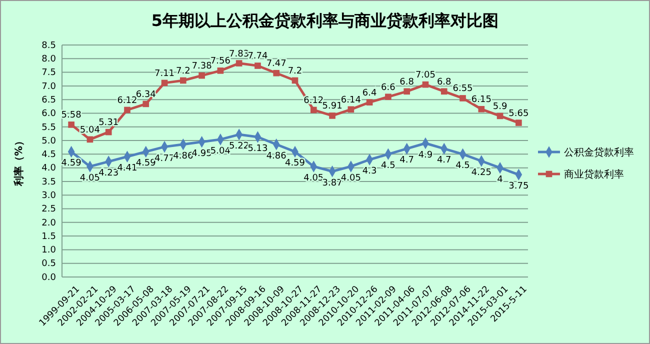  I want to click on chart-title: 5年期以上公积金贷款利率与商业贷款利率对比图, so click(325, 20).